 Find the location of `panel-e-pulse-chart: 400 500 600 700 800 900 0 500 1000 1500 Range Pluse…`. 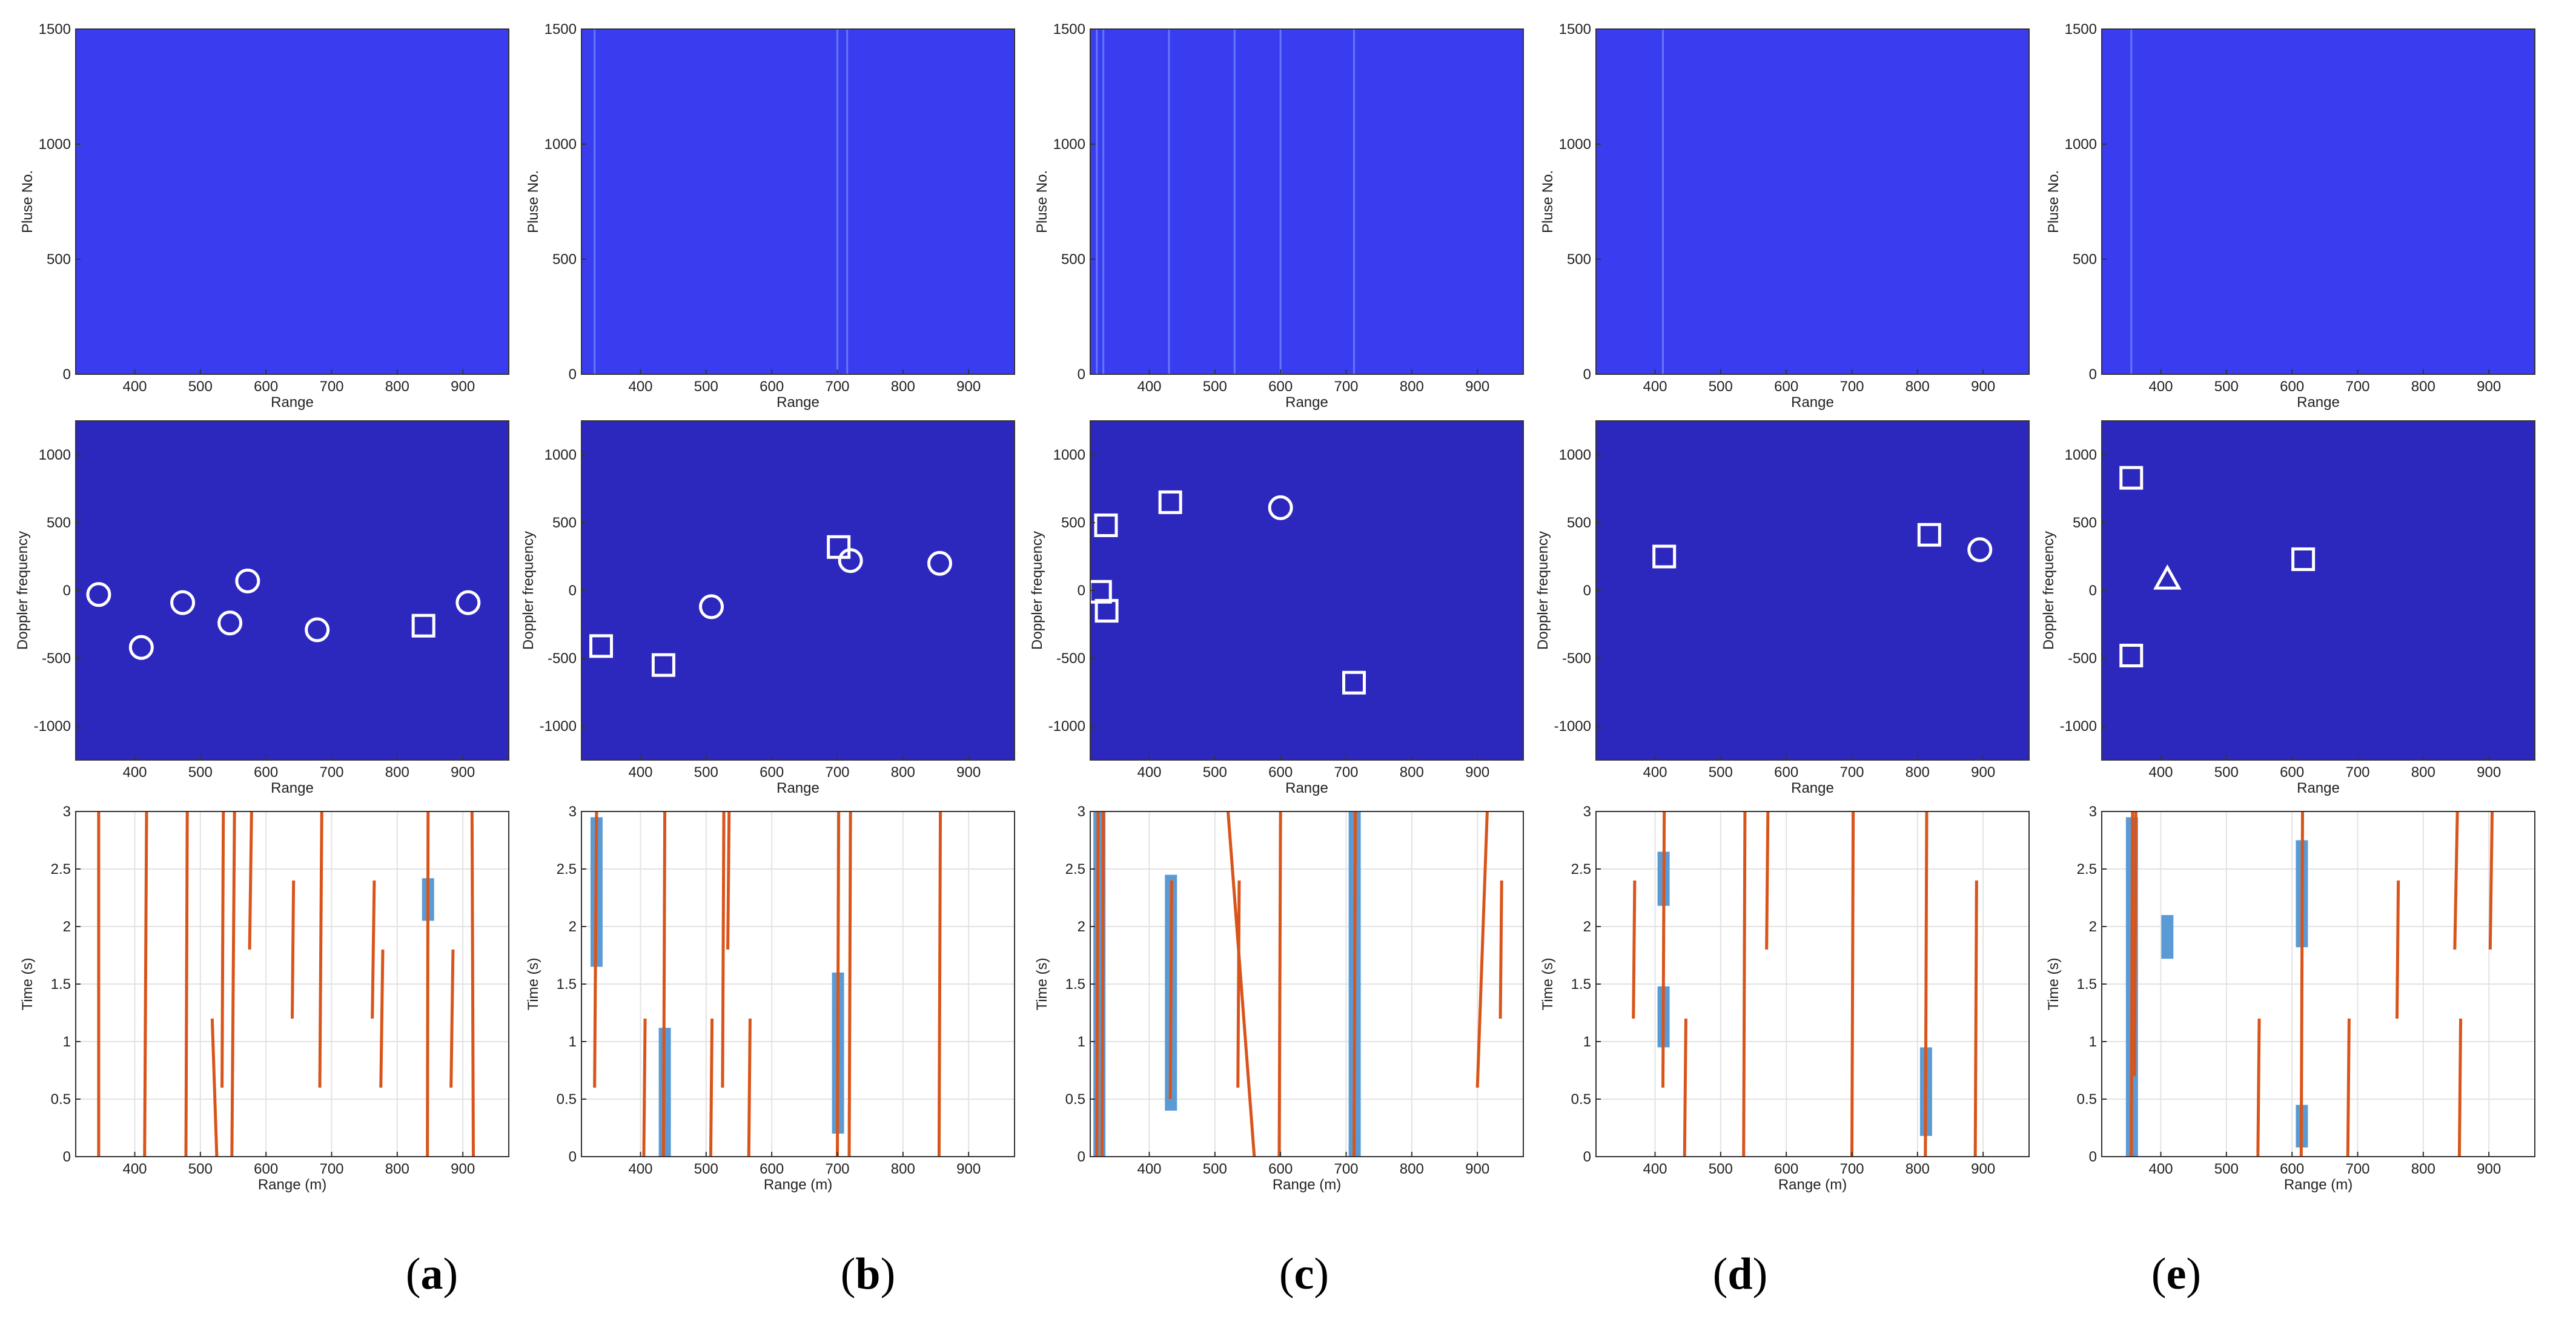

panel-e-pulse-chart: 400 500 600 700 800 900 0 500 1000 1500 Range Pluse… is located at coordinates (2290, 216).